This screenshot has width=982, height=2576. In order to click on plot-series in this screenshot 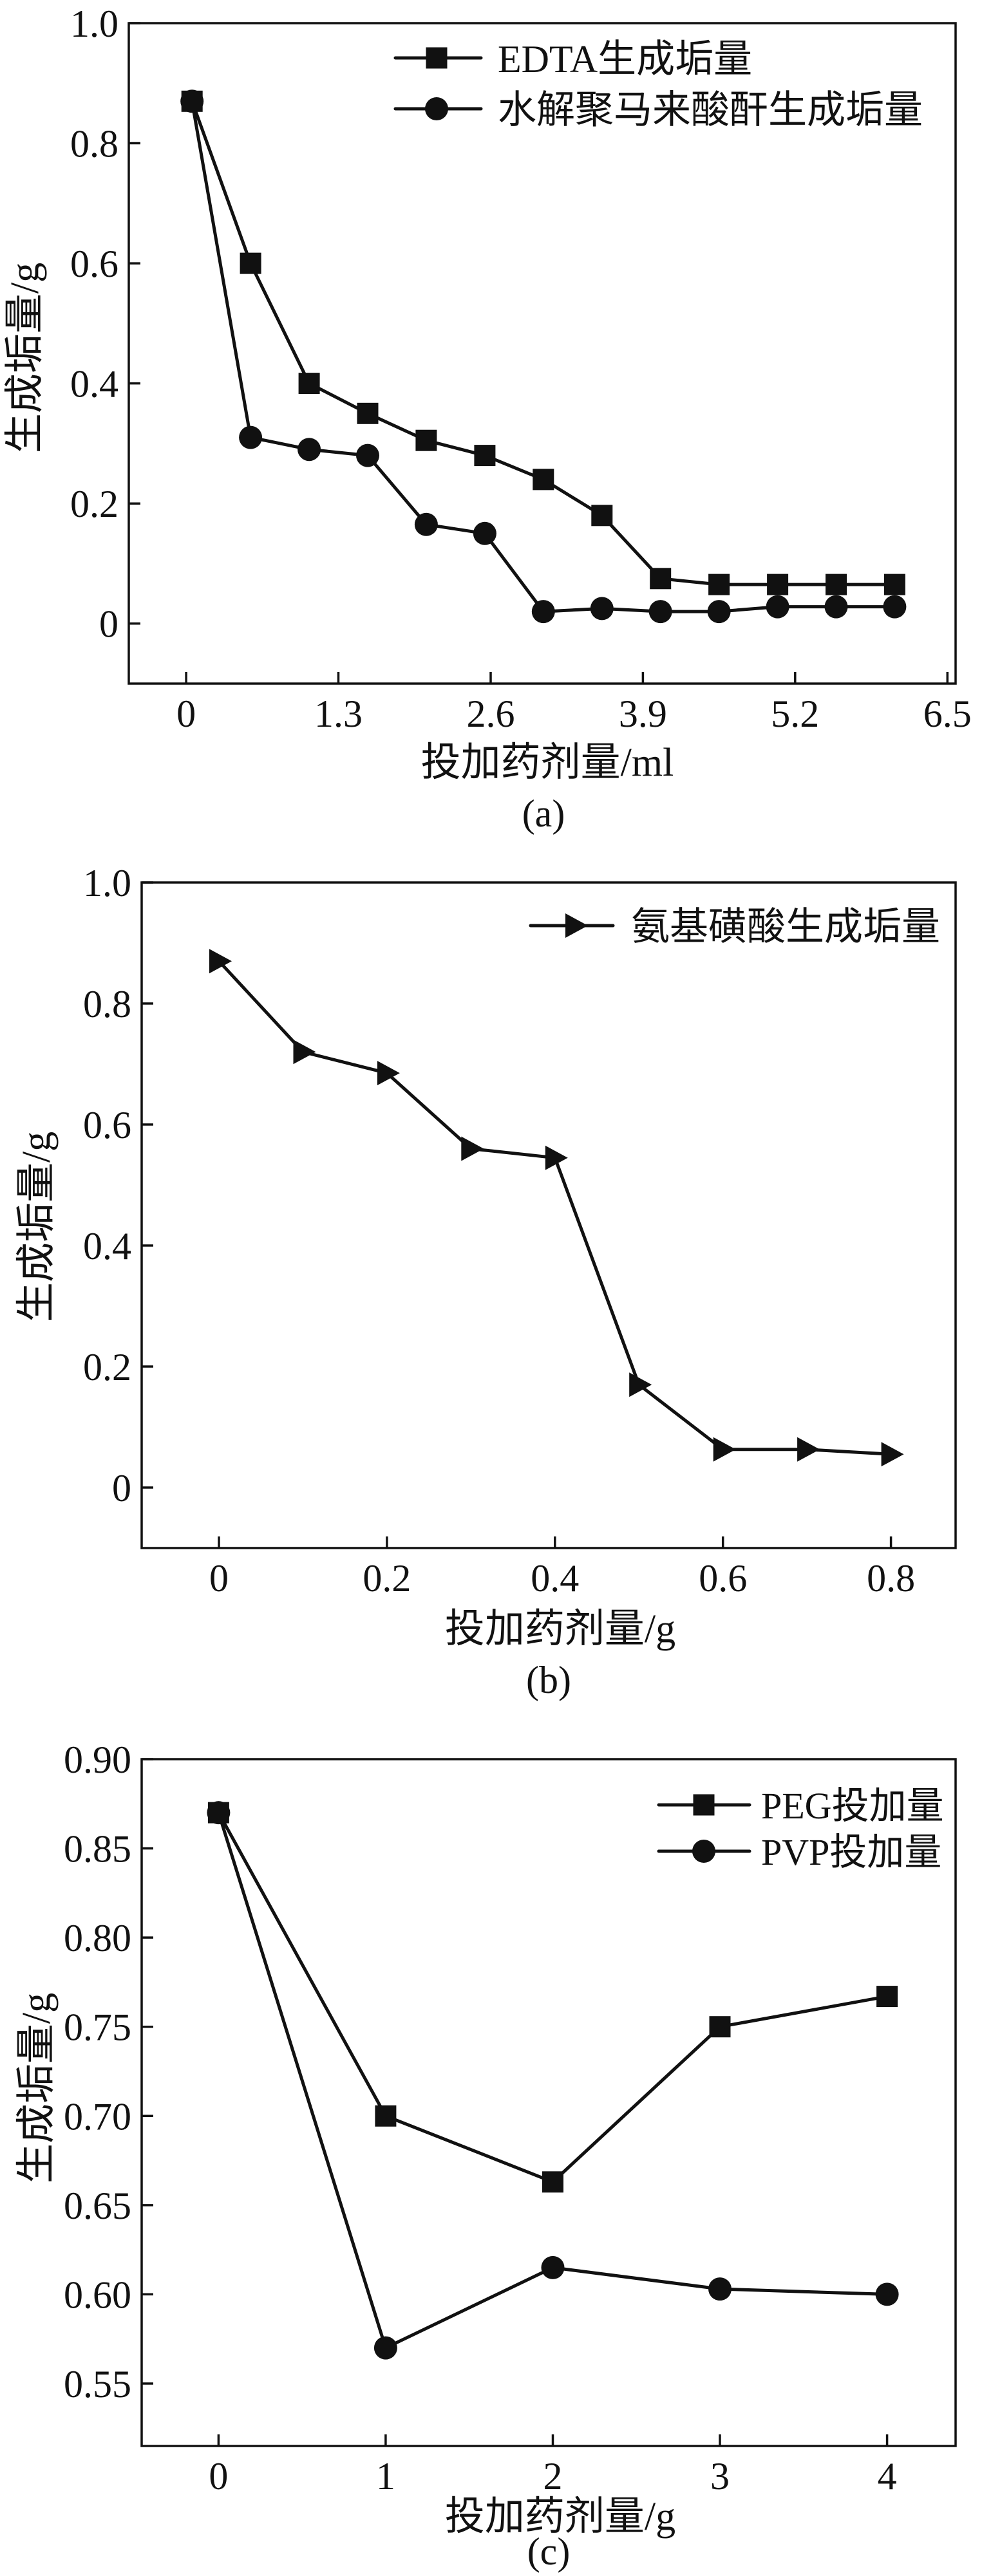, I will do `click(556, 1208)`.